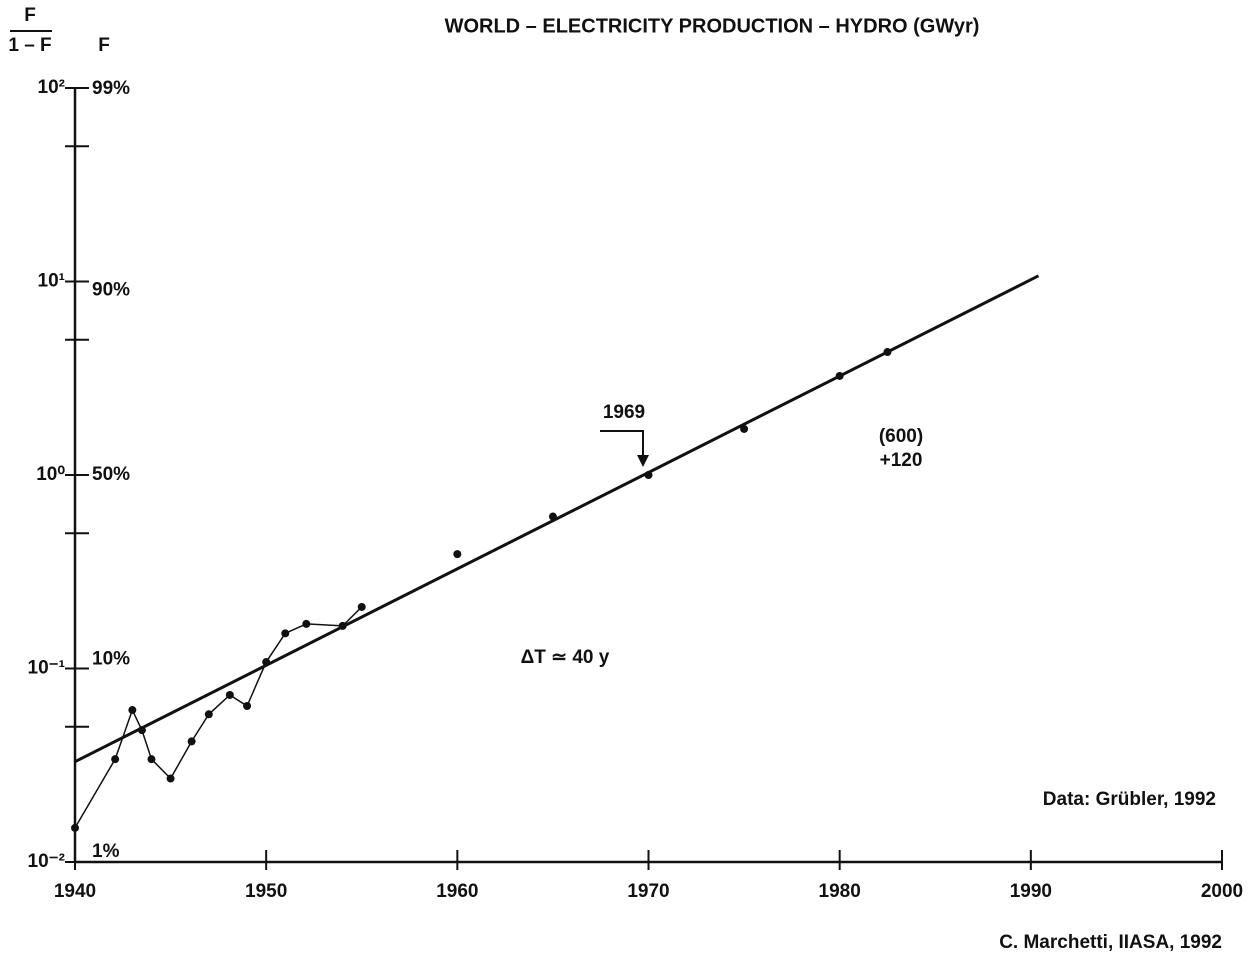 This screenshot has height=964, width=1258. I want to click on x-tick-label: 1990, so click(1031, 891).